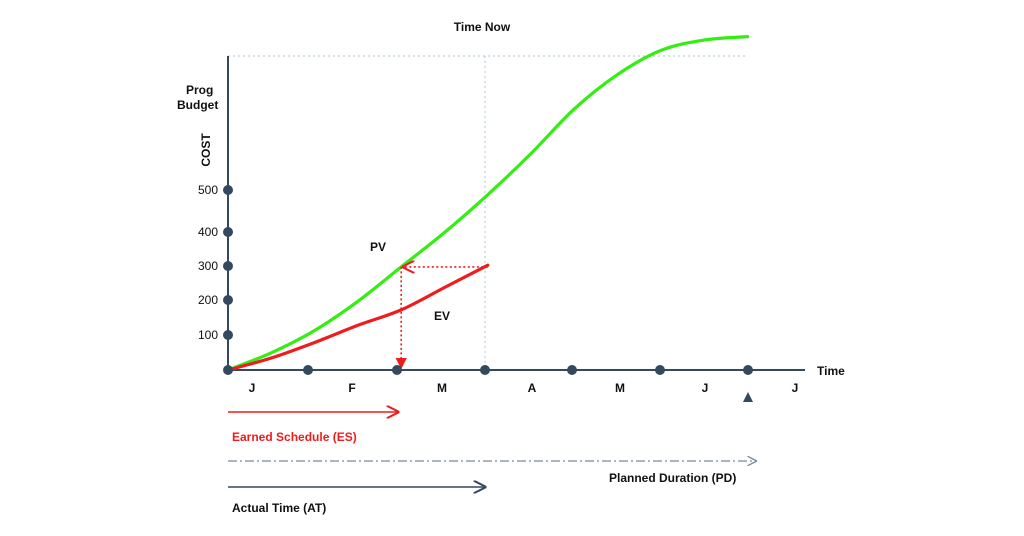 The height and width of the screenshot is (536, 1024). I want to click on y-tick-label-500: 500, so click(208, 190).